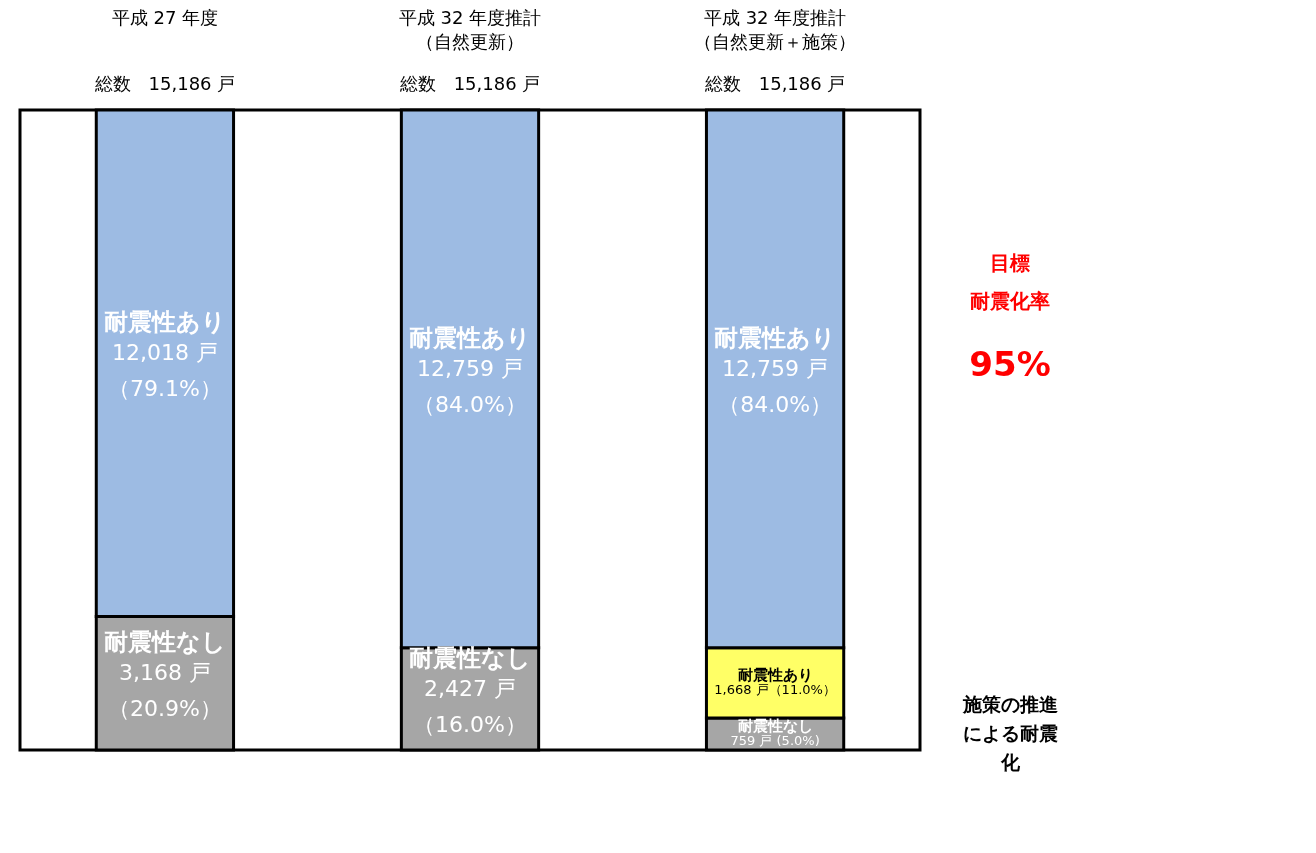  What do you see at coordinates (775, 726) in the screenshot?
I see `series-label: 耐震性なし` at bounding box center [775, 726].